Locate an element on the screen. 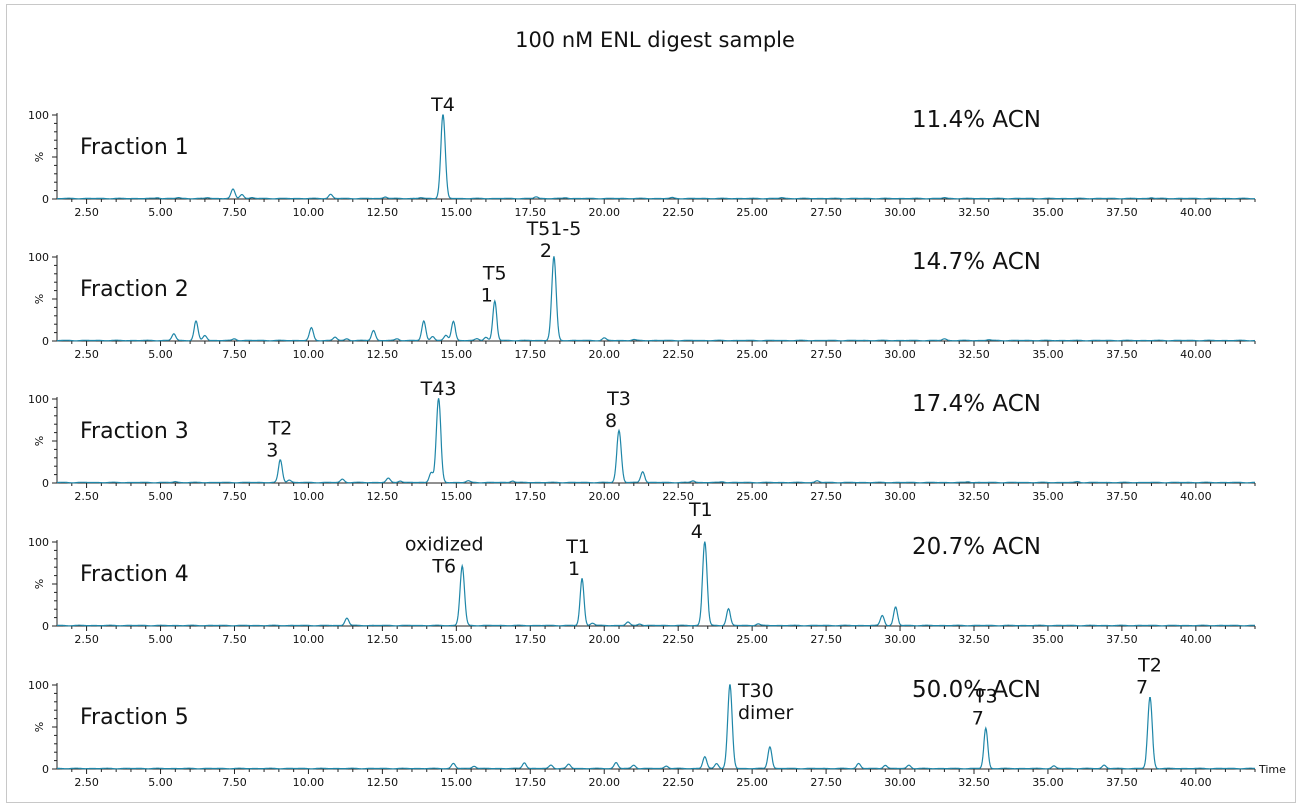 The image size is (1302, 807). peak-annotation: 2 is located at coordinates (546, 251).